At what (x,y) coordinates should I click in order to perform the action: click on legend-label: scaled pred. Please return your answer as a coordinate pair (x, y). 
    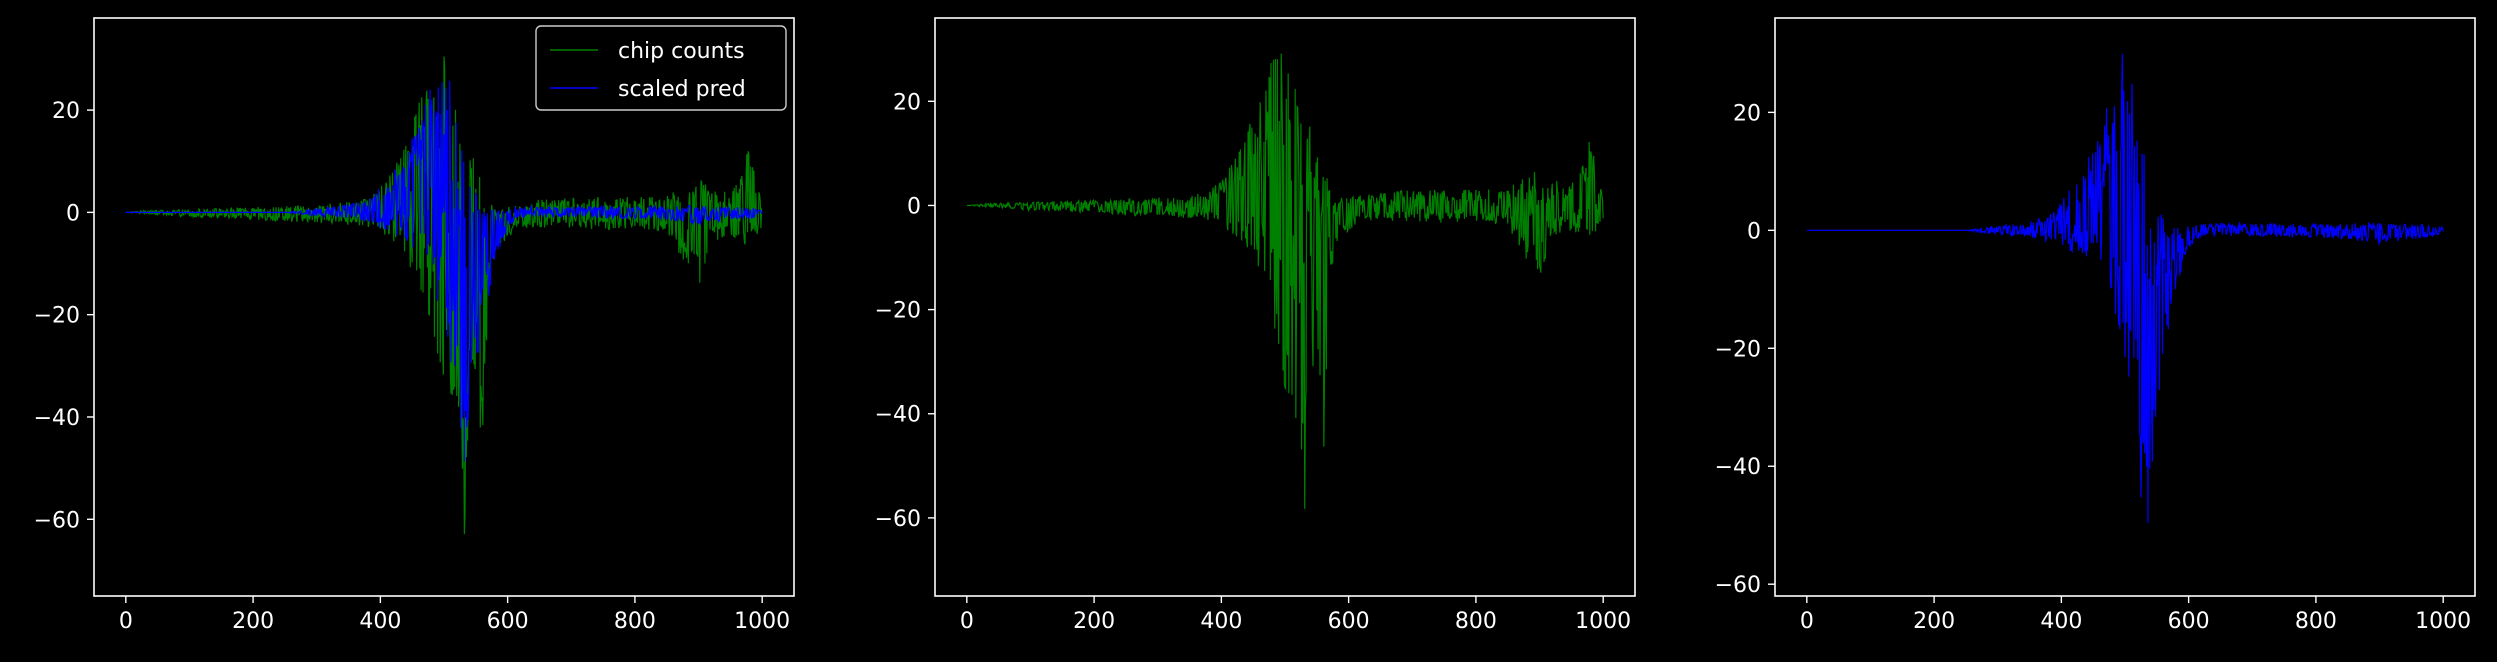
    Looking at the image, I should click on (682, 89).